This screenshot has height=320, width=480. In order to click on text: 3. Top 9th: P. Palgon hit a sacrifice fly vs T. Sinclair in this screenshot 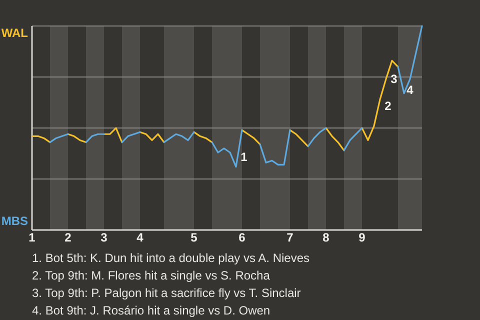, I will do `click(166, 293)`.